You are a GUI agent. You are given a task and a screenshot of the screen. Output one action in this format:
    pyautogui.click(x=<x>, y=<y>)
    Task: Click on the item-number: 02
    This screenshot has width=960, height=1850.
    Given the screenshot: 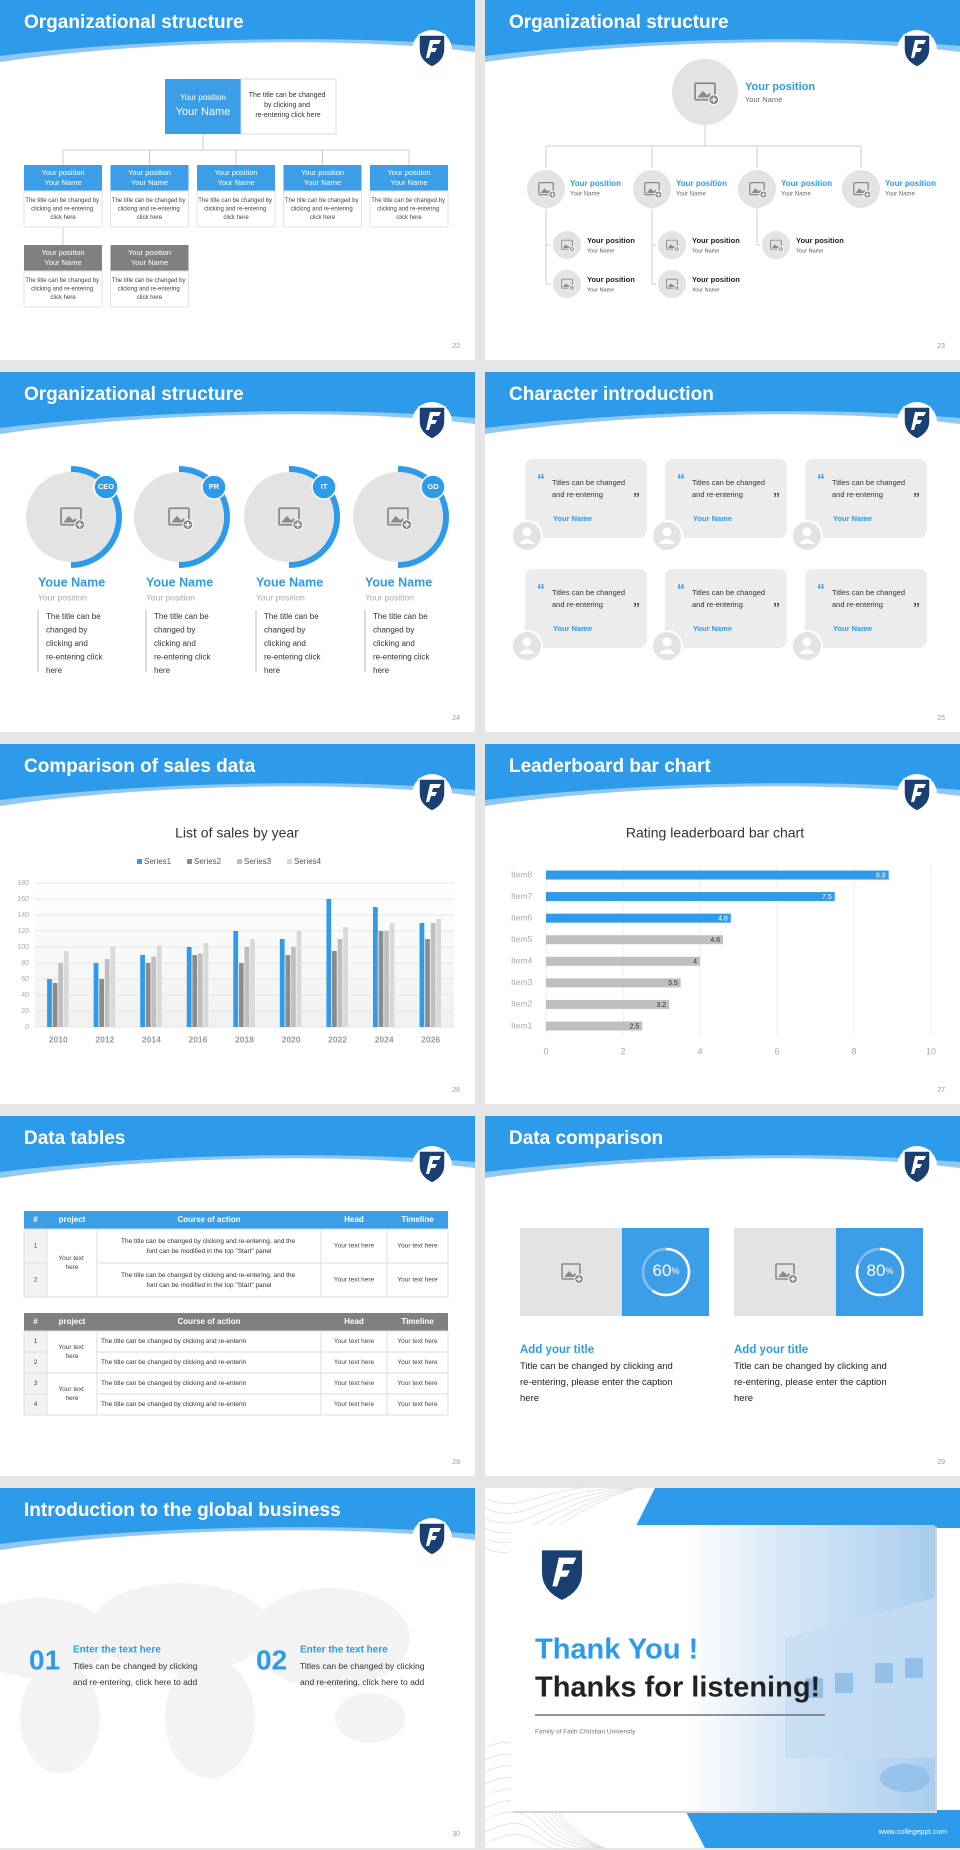 What is the action you would take?
    pyautogui.click(x=271, y=1659)
    